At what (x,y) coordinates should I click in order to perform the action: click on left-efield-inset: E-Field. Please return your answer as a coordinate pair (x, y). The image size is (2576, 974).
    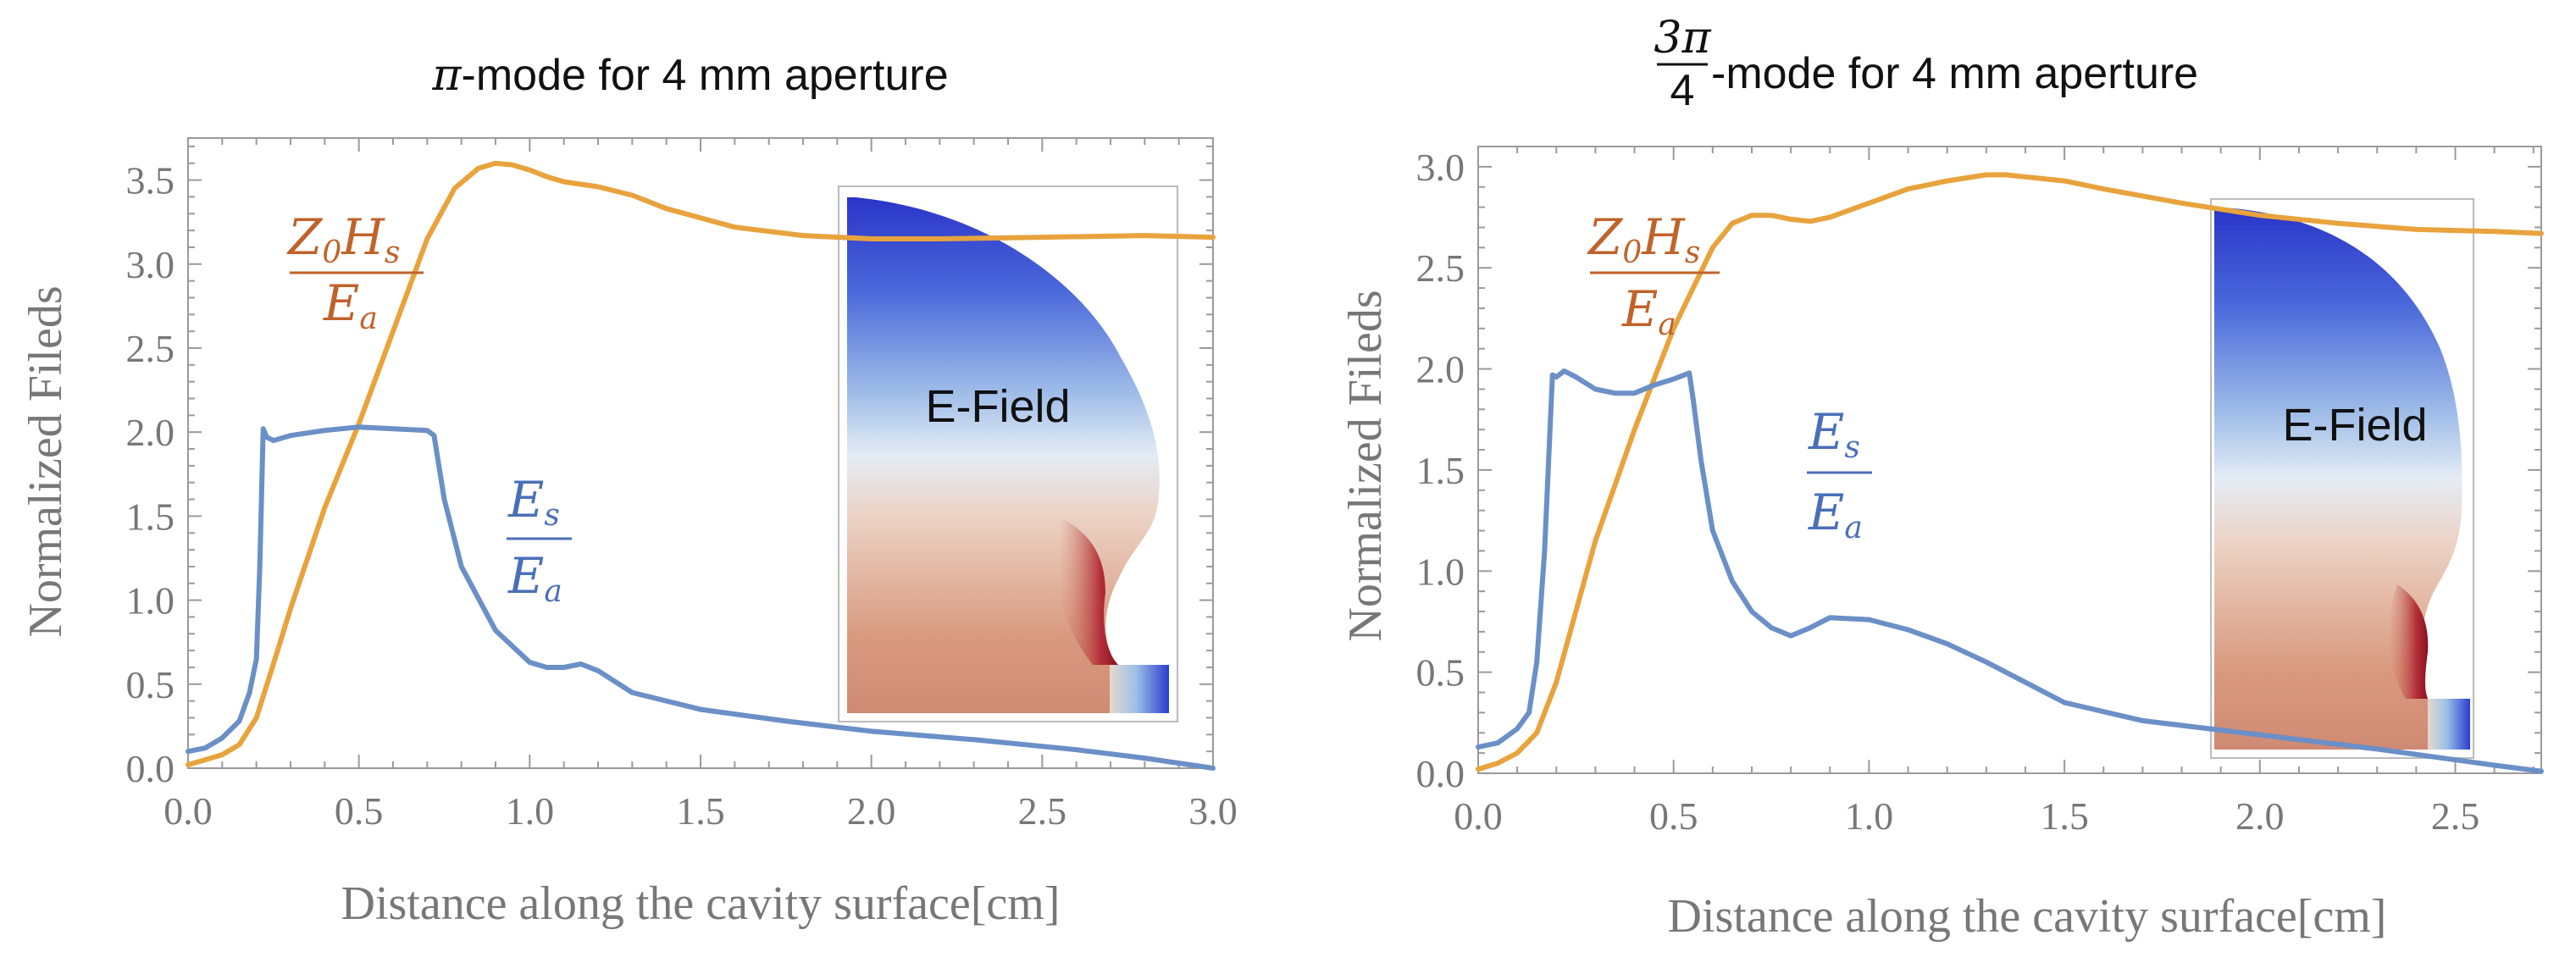
    Looking at the image, I should click on (1008, 453).